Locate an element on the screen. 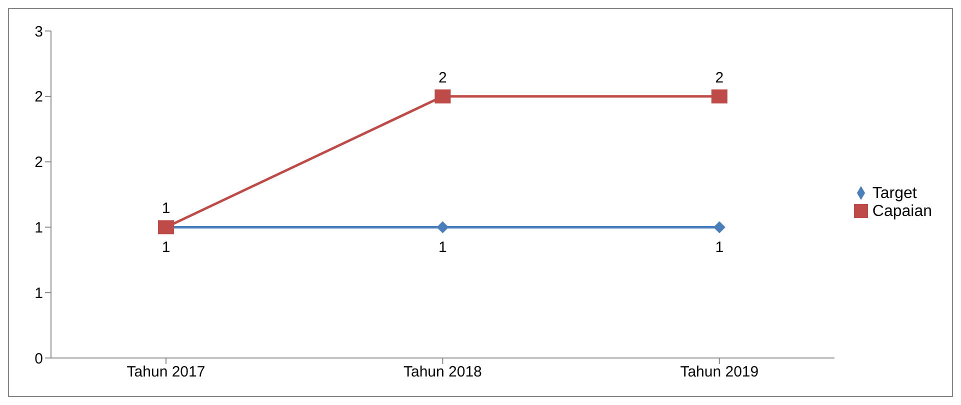  x-tick-label: Tahun 2017 is located at coordinates (166, 372).